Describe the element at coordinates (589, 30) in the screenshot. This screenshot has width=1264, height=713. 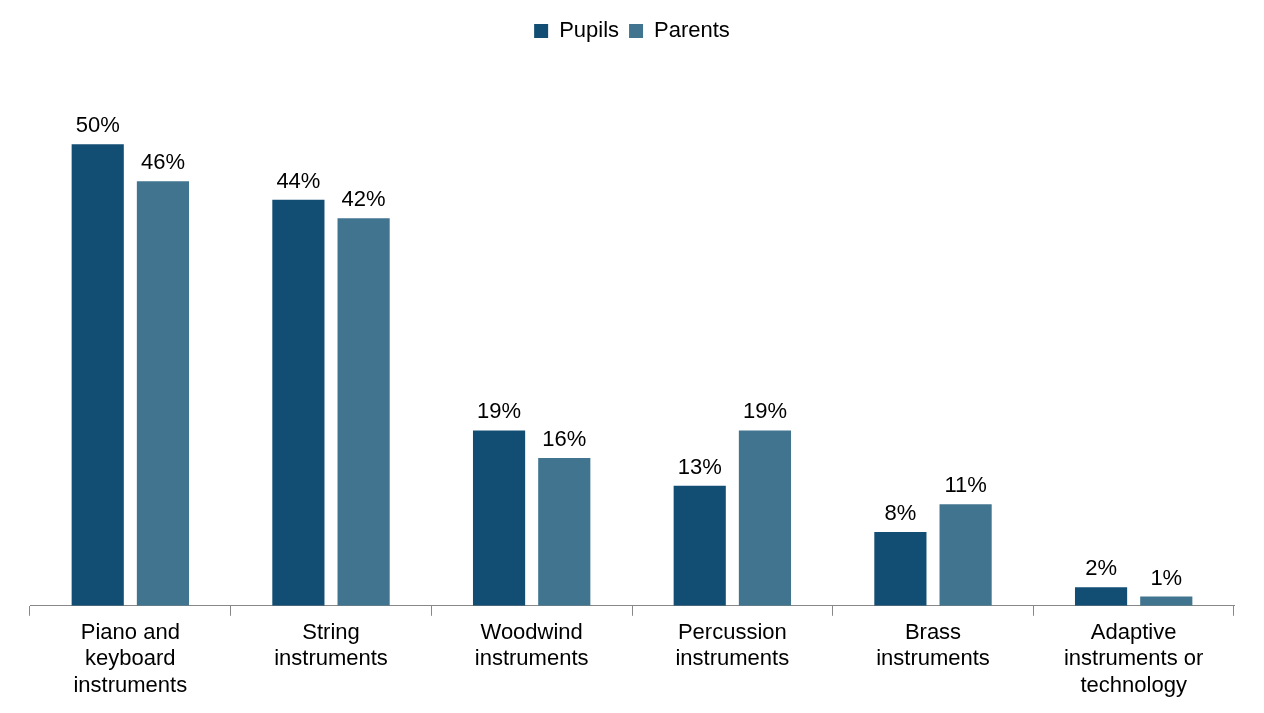
I see `legend-label: Pupils` at that location.